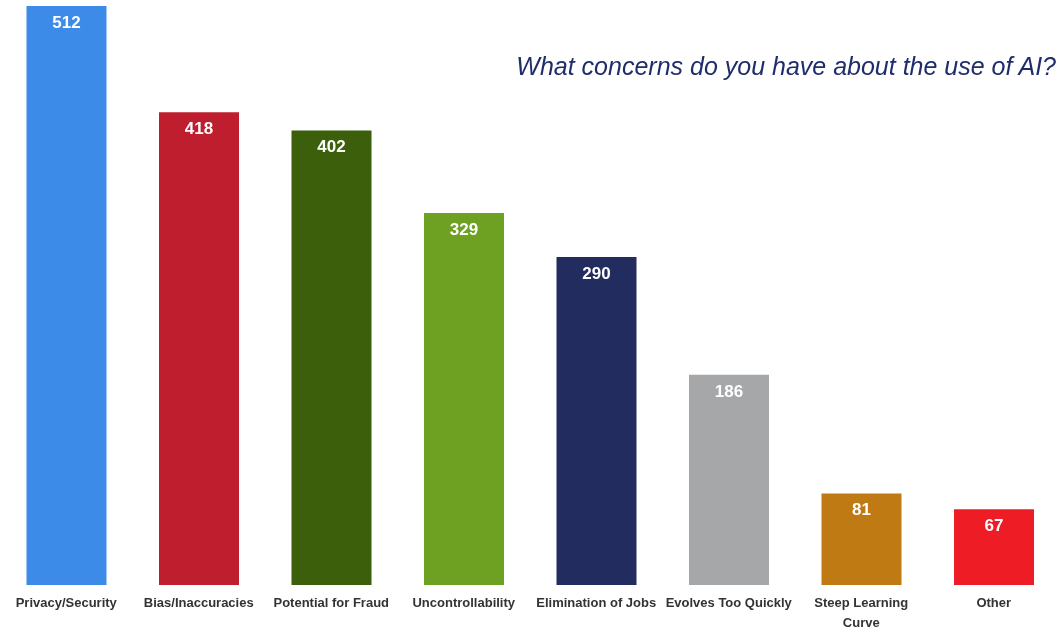 The height and width of the screenshot is (637, 1060). I want to click on x-tick-label: Evolves Too Quickly, so click(729, 602).